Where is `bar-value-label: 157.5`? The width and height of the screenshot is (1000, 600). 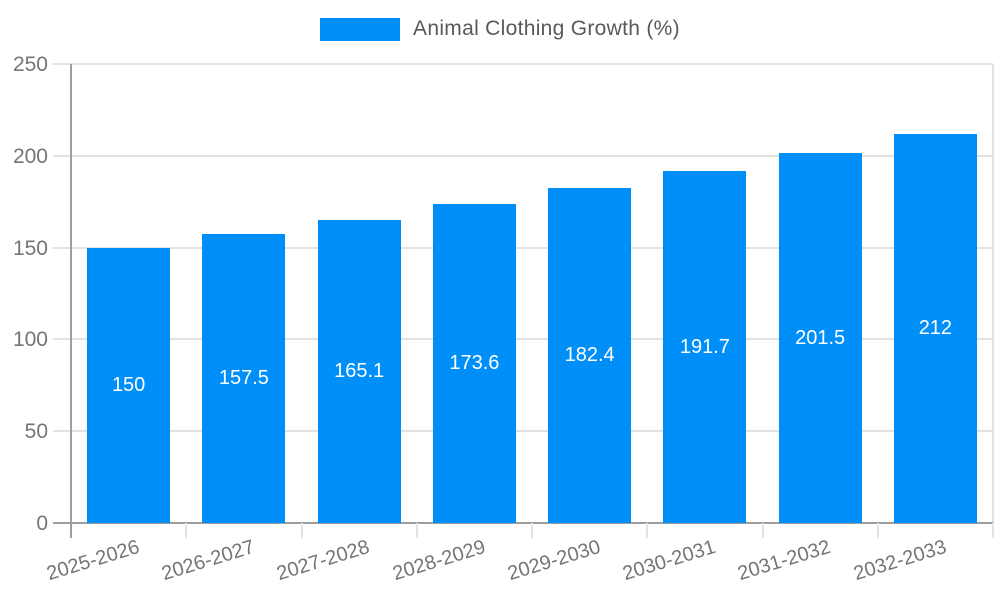
bar-value-label: 157.5 is located at coordinates (243, 377).